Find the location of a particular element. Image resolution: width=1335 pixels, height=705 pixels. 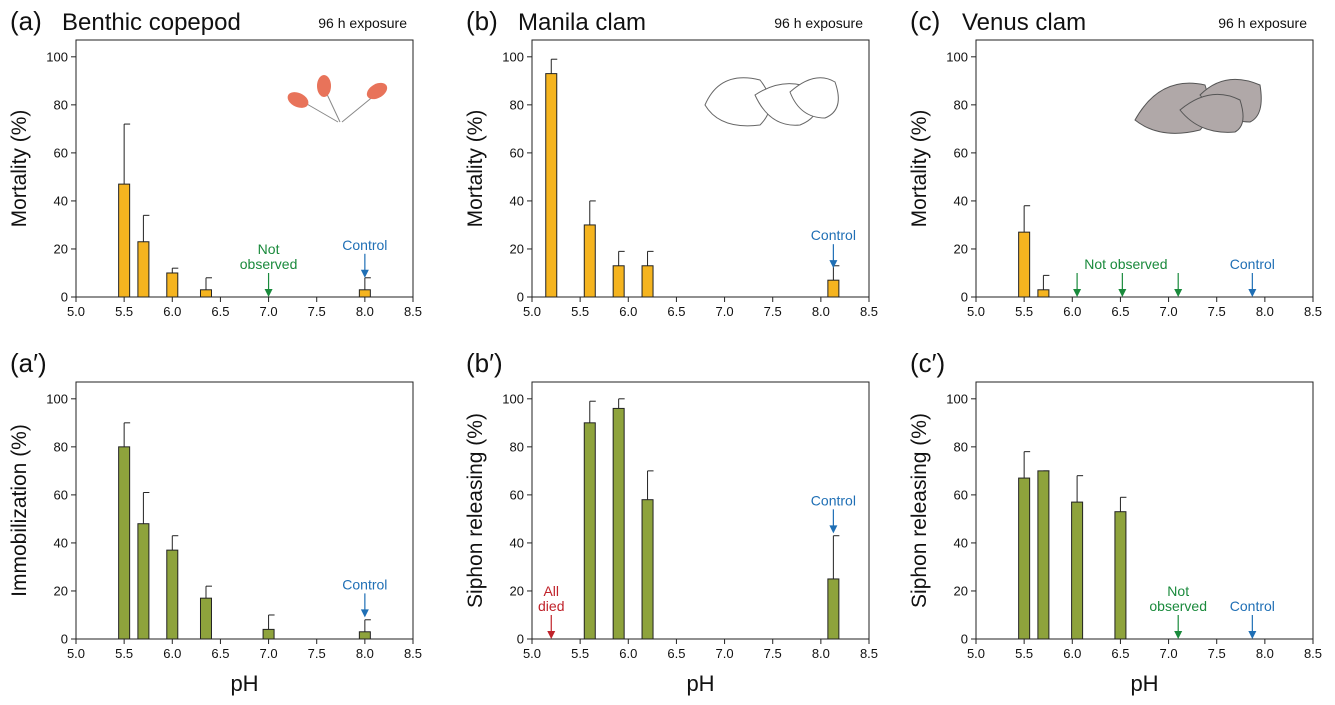

annotation-text: All is located at coordinates (551, 591).